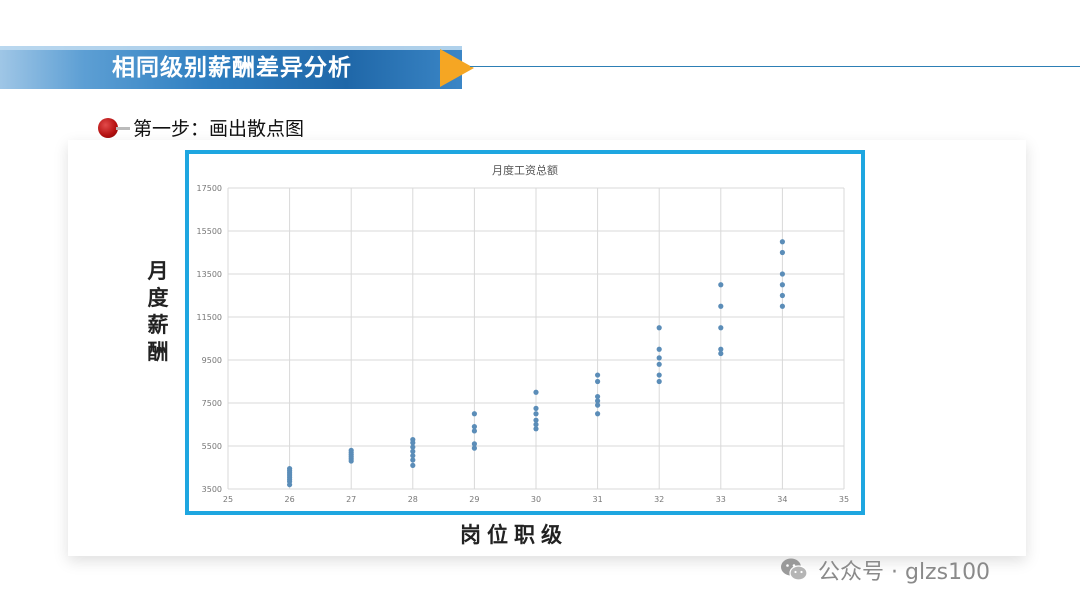 This screenshot has height=612, width=1080. What do you see at coordinates (209, 231) in the screenshot?
I see `y-tick-label: 15500` at bounding box center [209, 231].